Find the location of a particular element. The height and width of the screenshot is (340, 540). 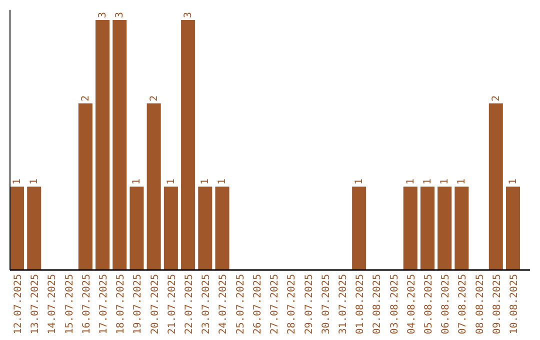

x-tick-label: 03.08.2025 is located at coordinates (394, 304).